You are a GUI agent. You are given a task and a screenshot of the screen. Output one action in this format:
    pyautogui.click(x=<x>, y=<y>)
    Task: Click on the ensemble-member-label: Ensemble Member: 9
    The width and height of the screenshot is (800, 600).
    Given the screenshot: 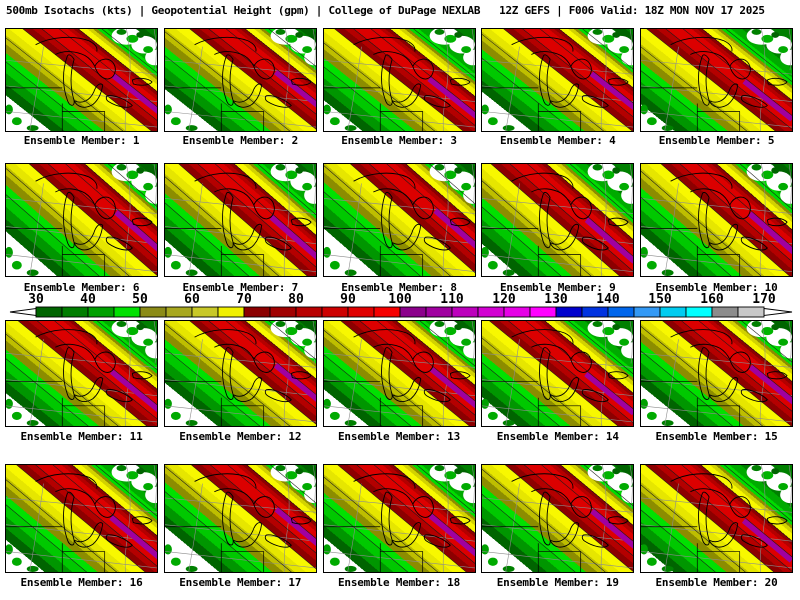 What is the action you would take?
    pyautogui.click(x=557, y=287)
    